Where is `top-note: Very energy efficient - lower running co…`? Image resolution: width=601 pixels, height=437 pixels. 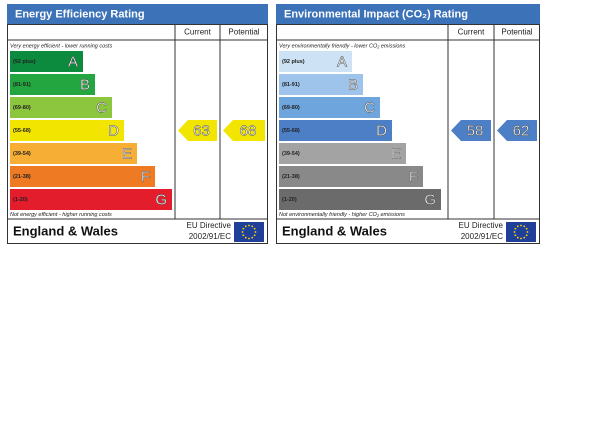
top-note: Very energy efficient - lower running co… is located at coordinates (61, 46).